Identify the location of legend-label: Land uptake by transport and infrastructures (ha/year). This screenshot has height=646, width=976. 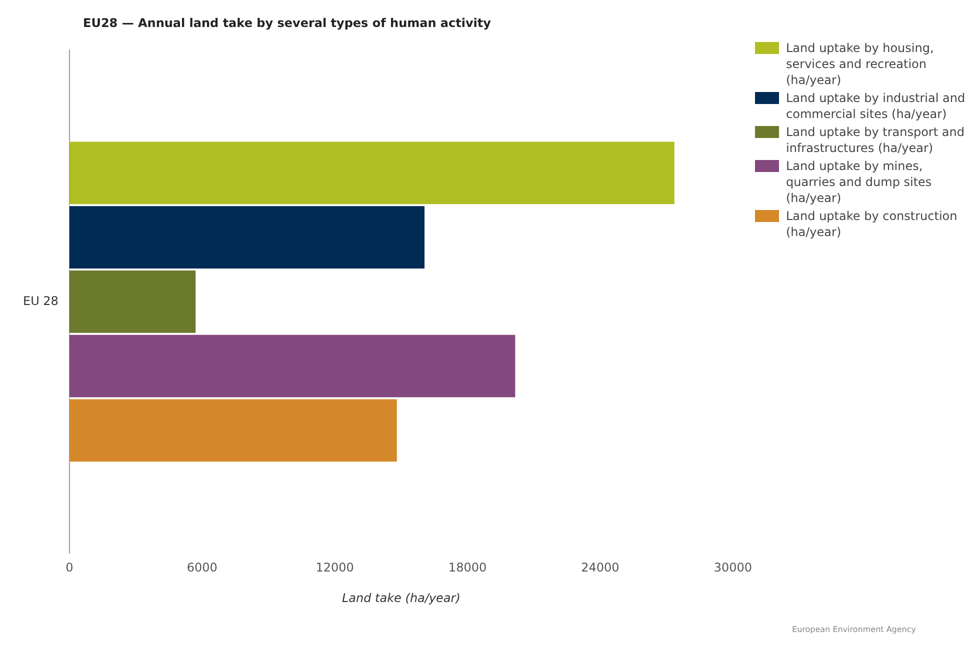
(876, 140).